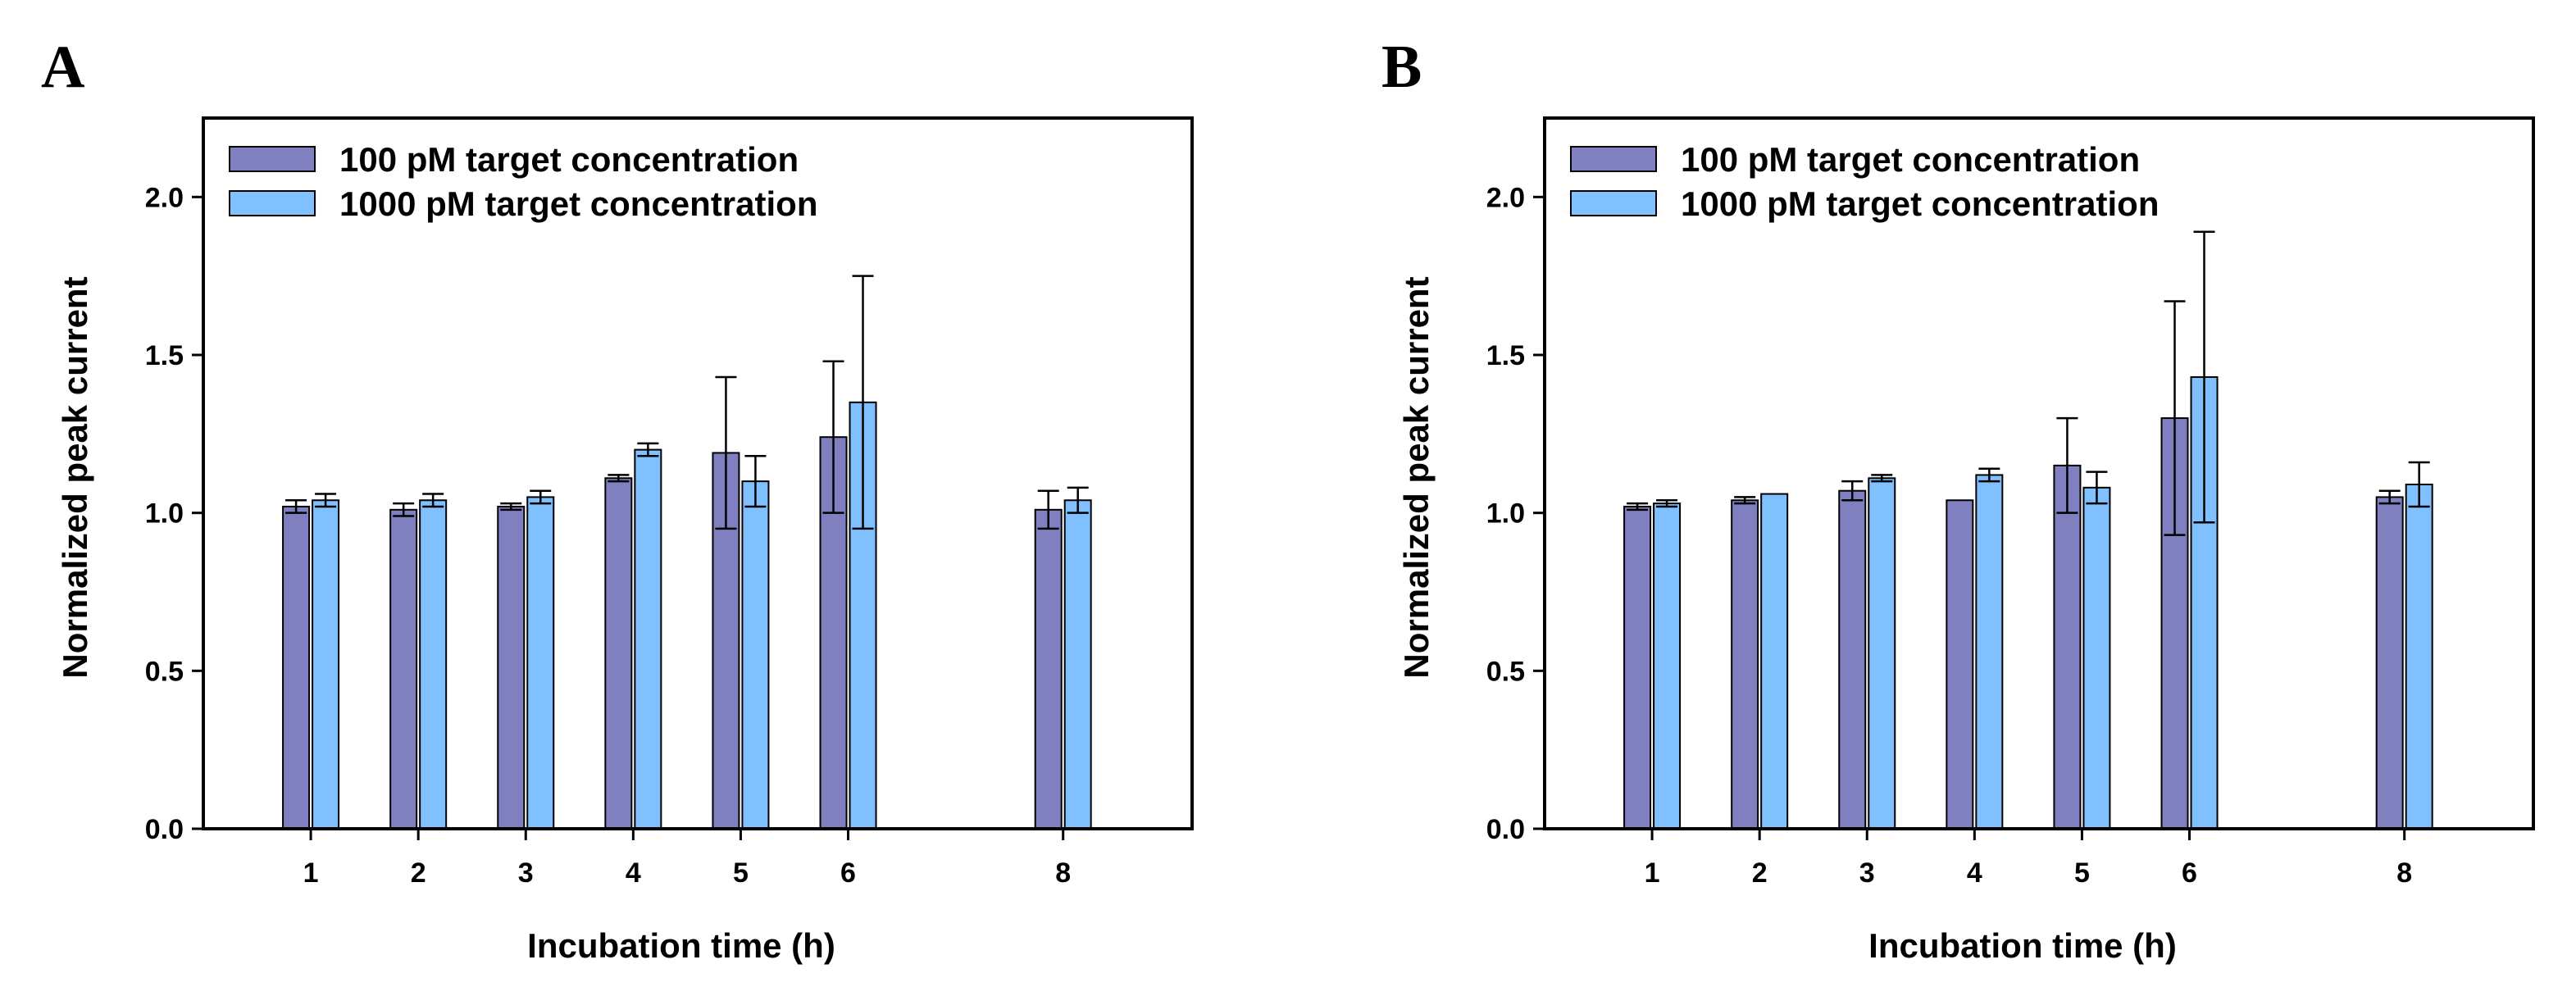  I want to click on error-bar-series-2-x2, so click(433, 501).